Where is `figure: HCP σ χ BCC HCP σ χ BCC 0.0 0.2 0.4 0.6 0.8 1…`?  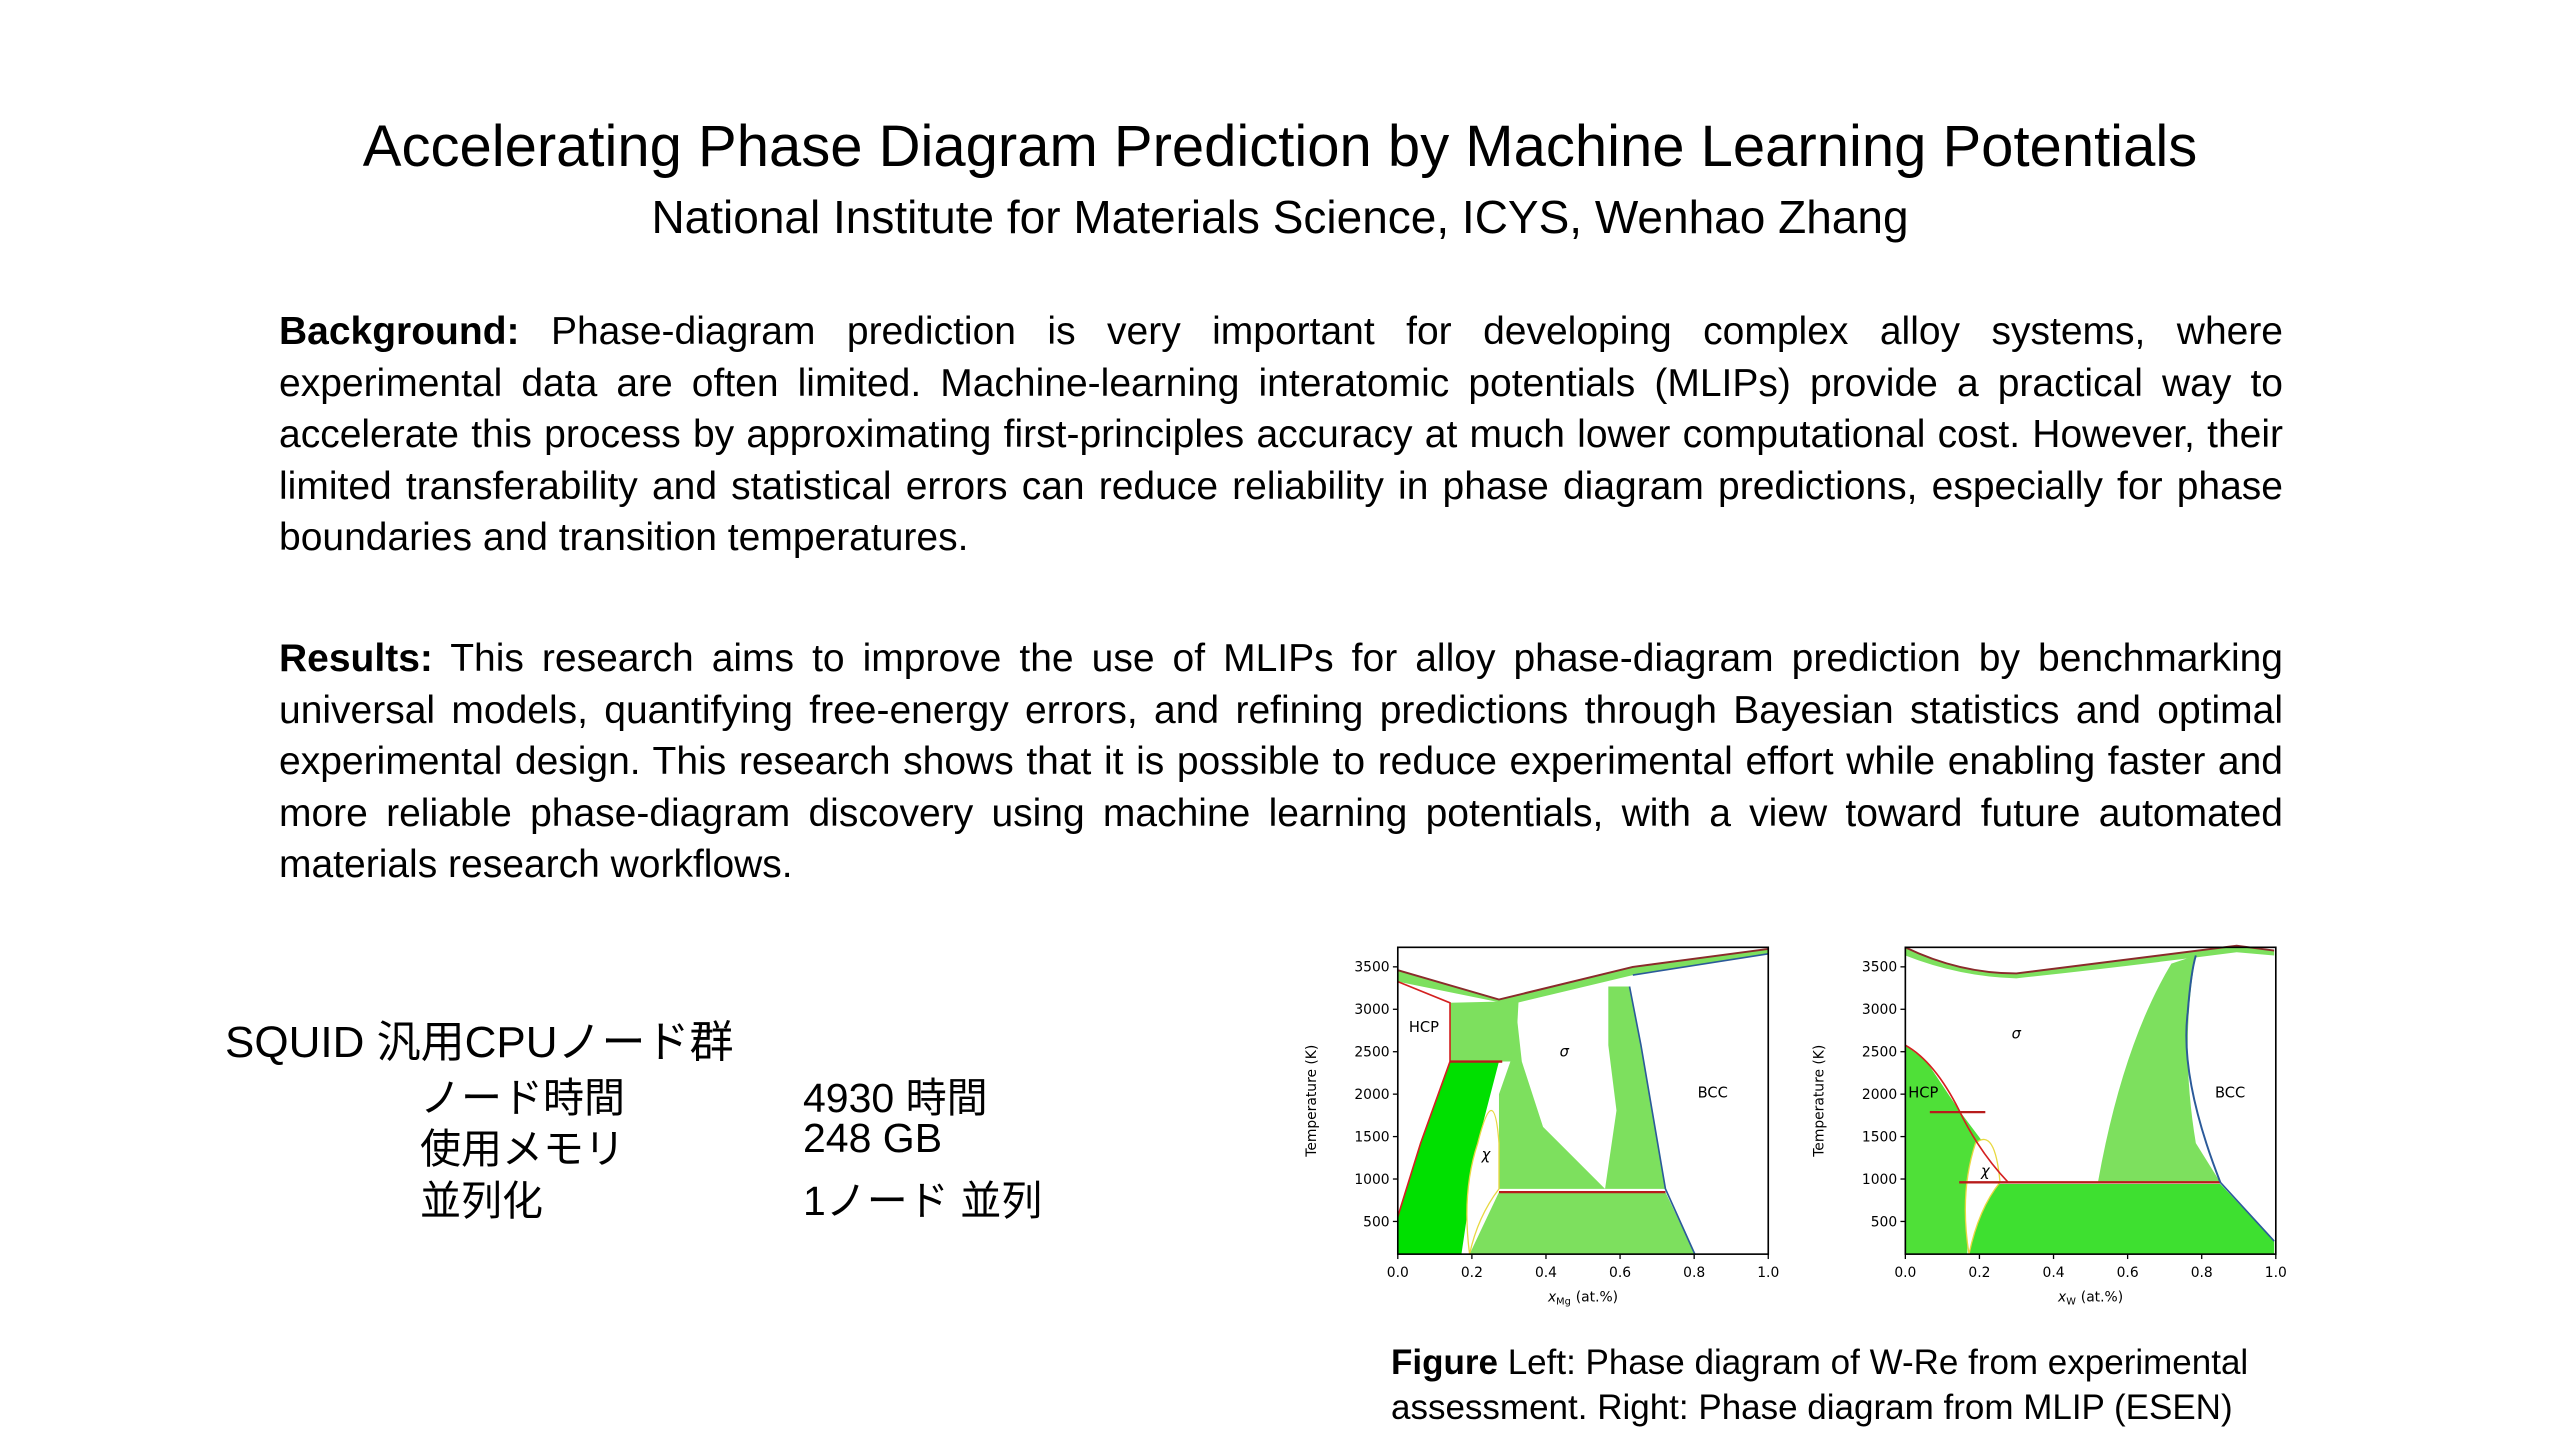 figure: HCP σ χ BCC HCP σ χ BCC 0.0 0.2 0.4 0.6 0.8 1… is located at coordinates (1795, 1126).